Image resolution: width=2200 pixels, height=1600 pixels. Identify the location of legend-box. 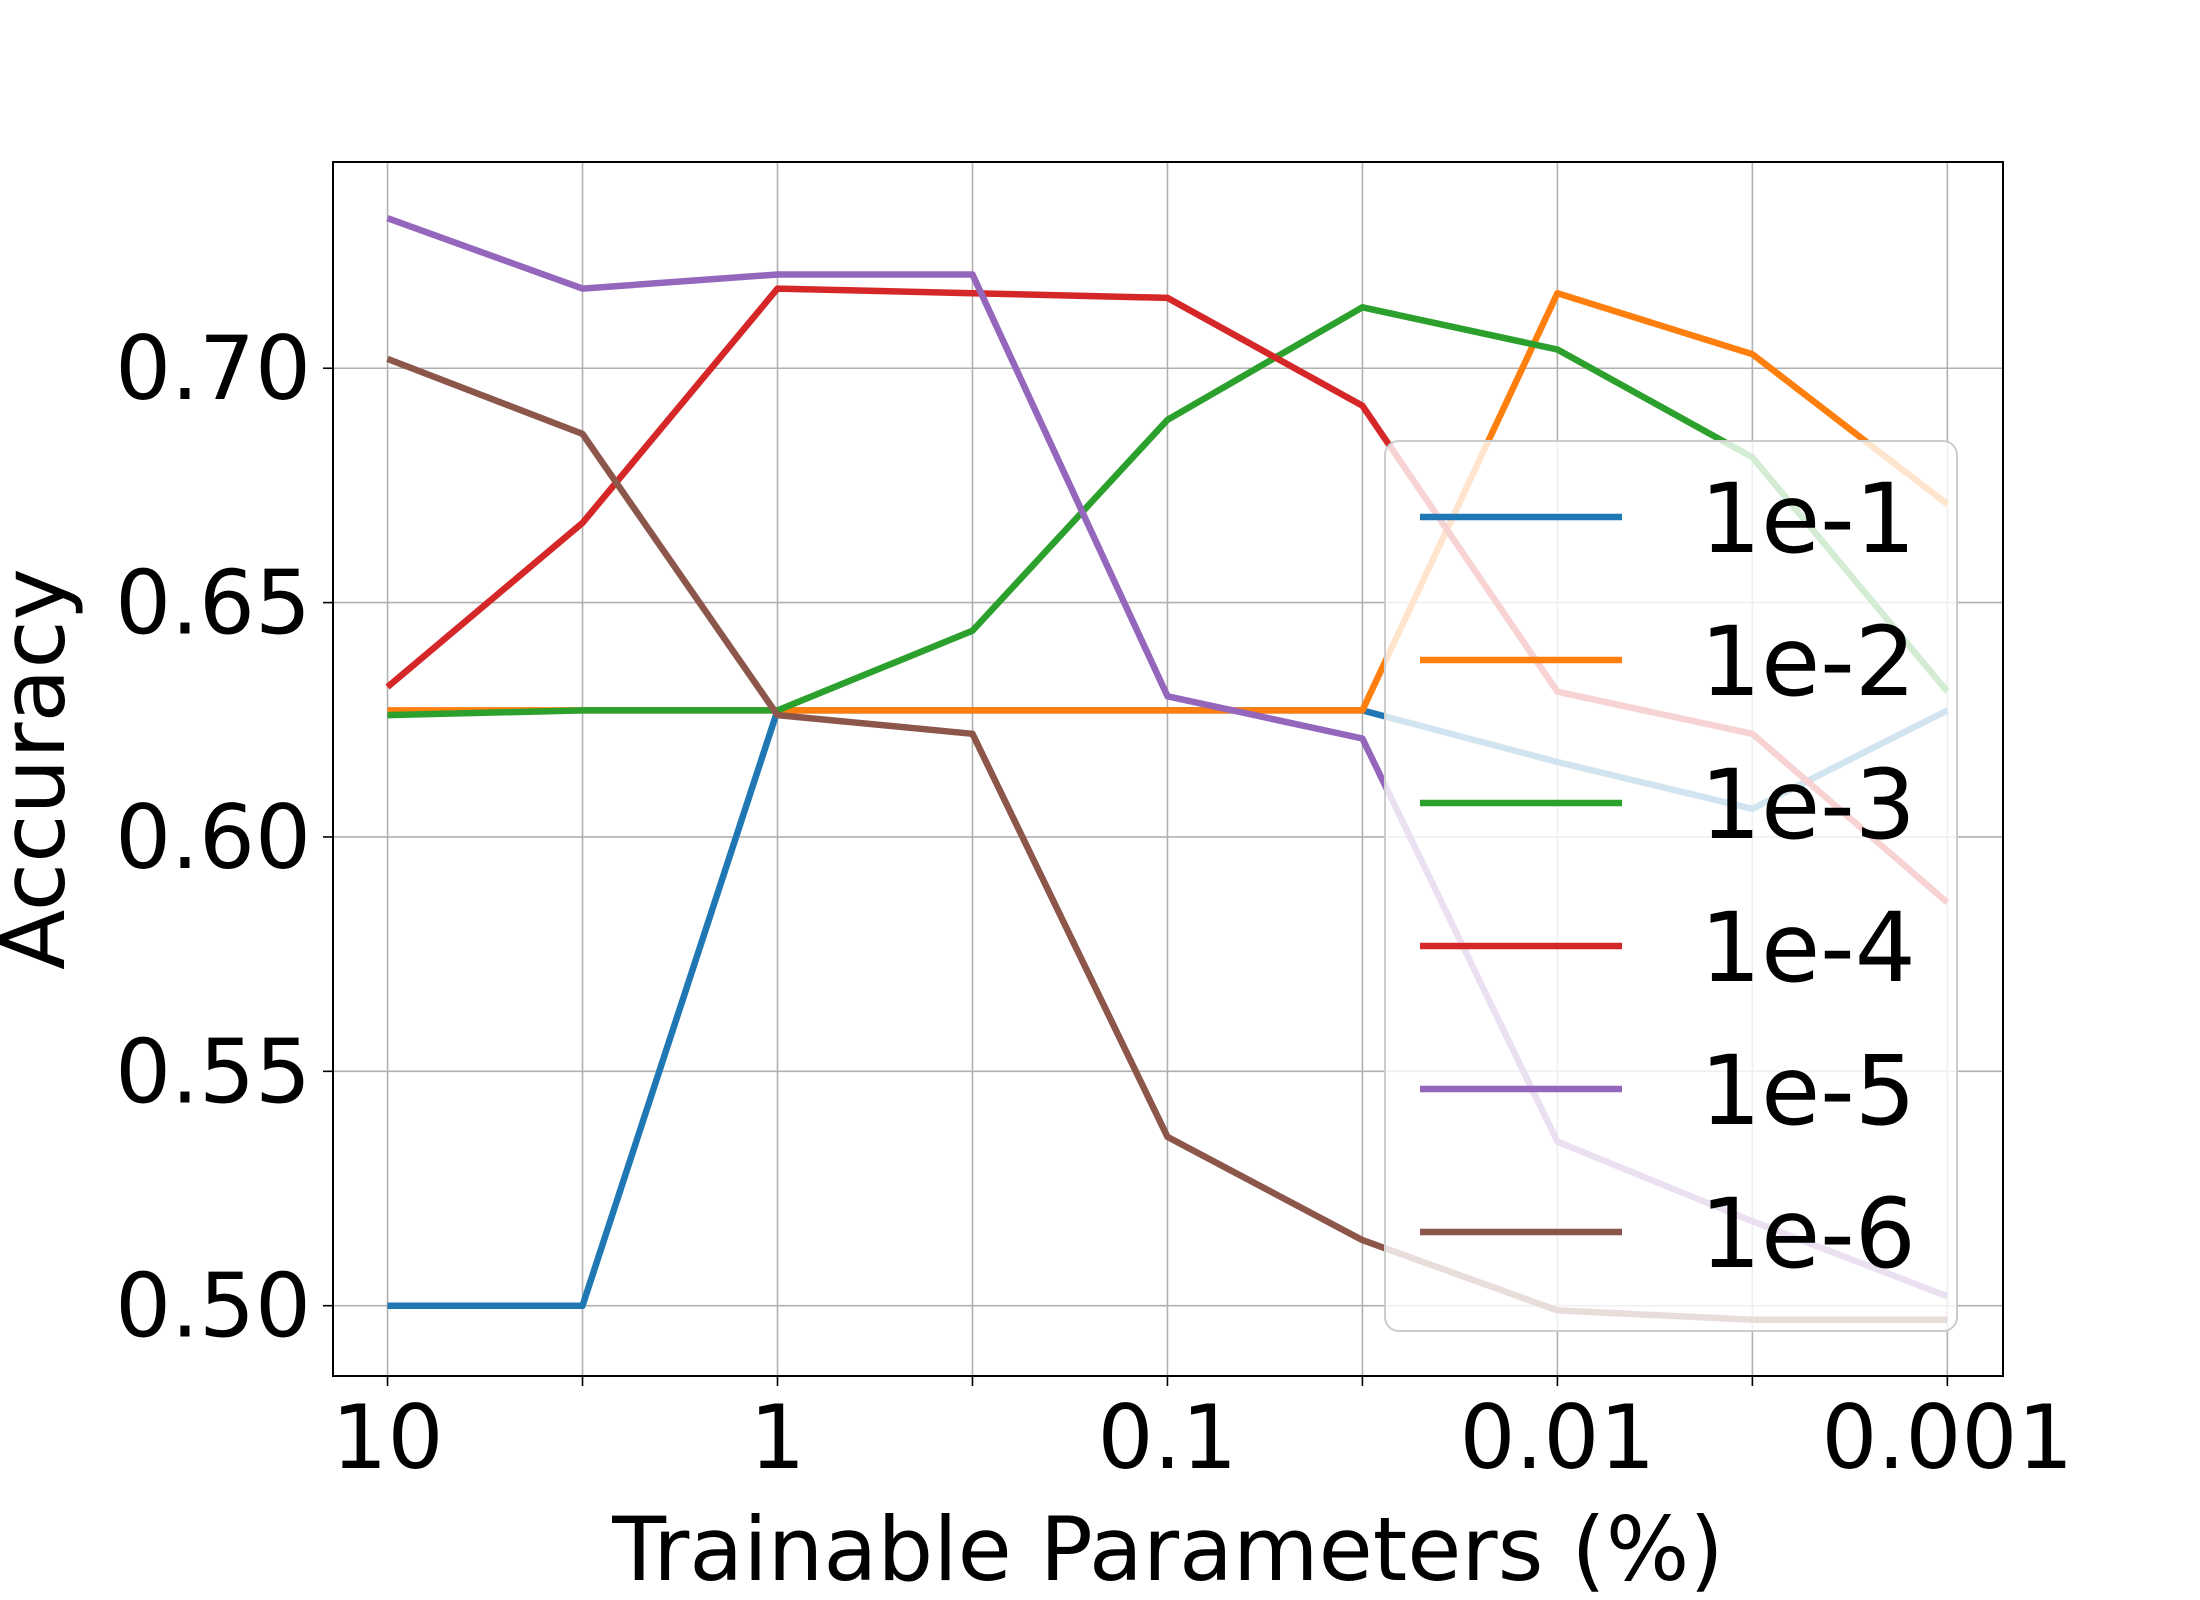
(1671, 886).